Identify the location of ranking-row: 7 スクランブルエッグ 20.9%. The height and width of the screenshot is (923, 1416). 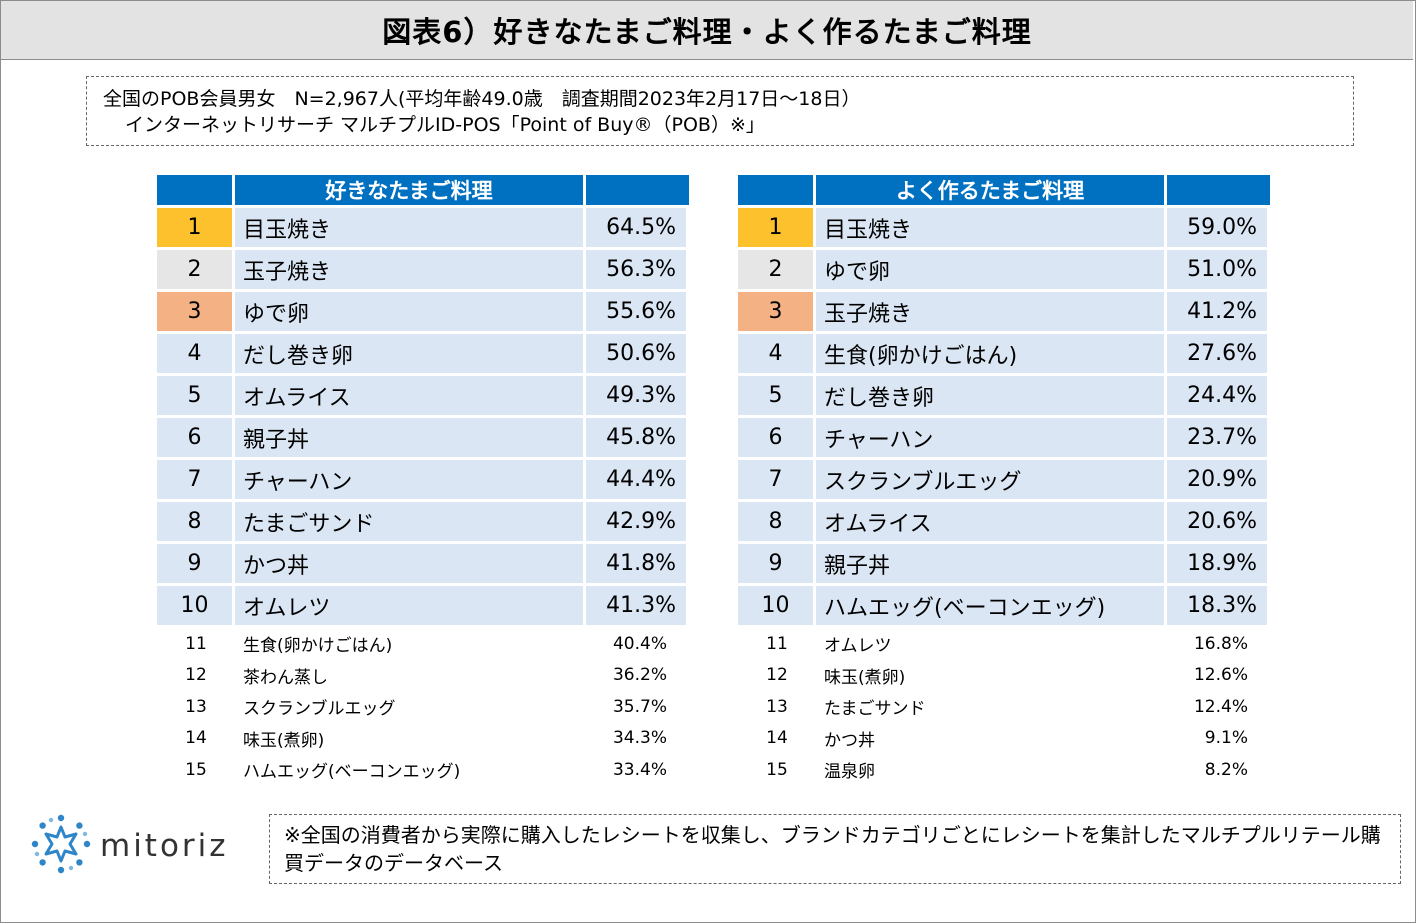
(1004, 481).